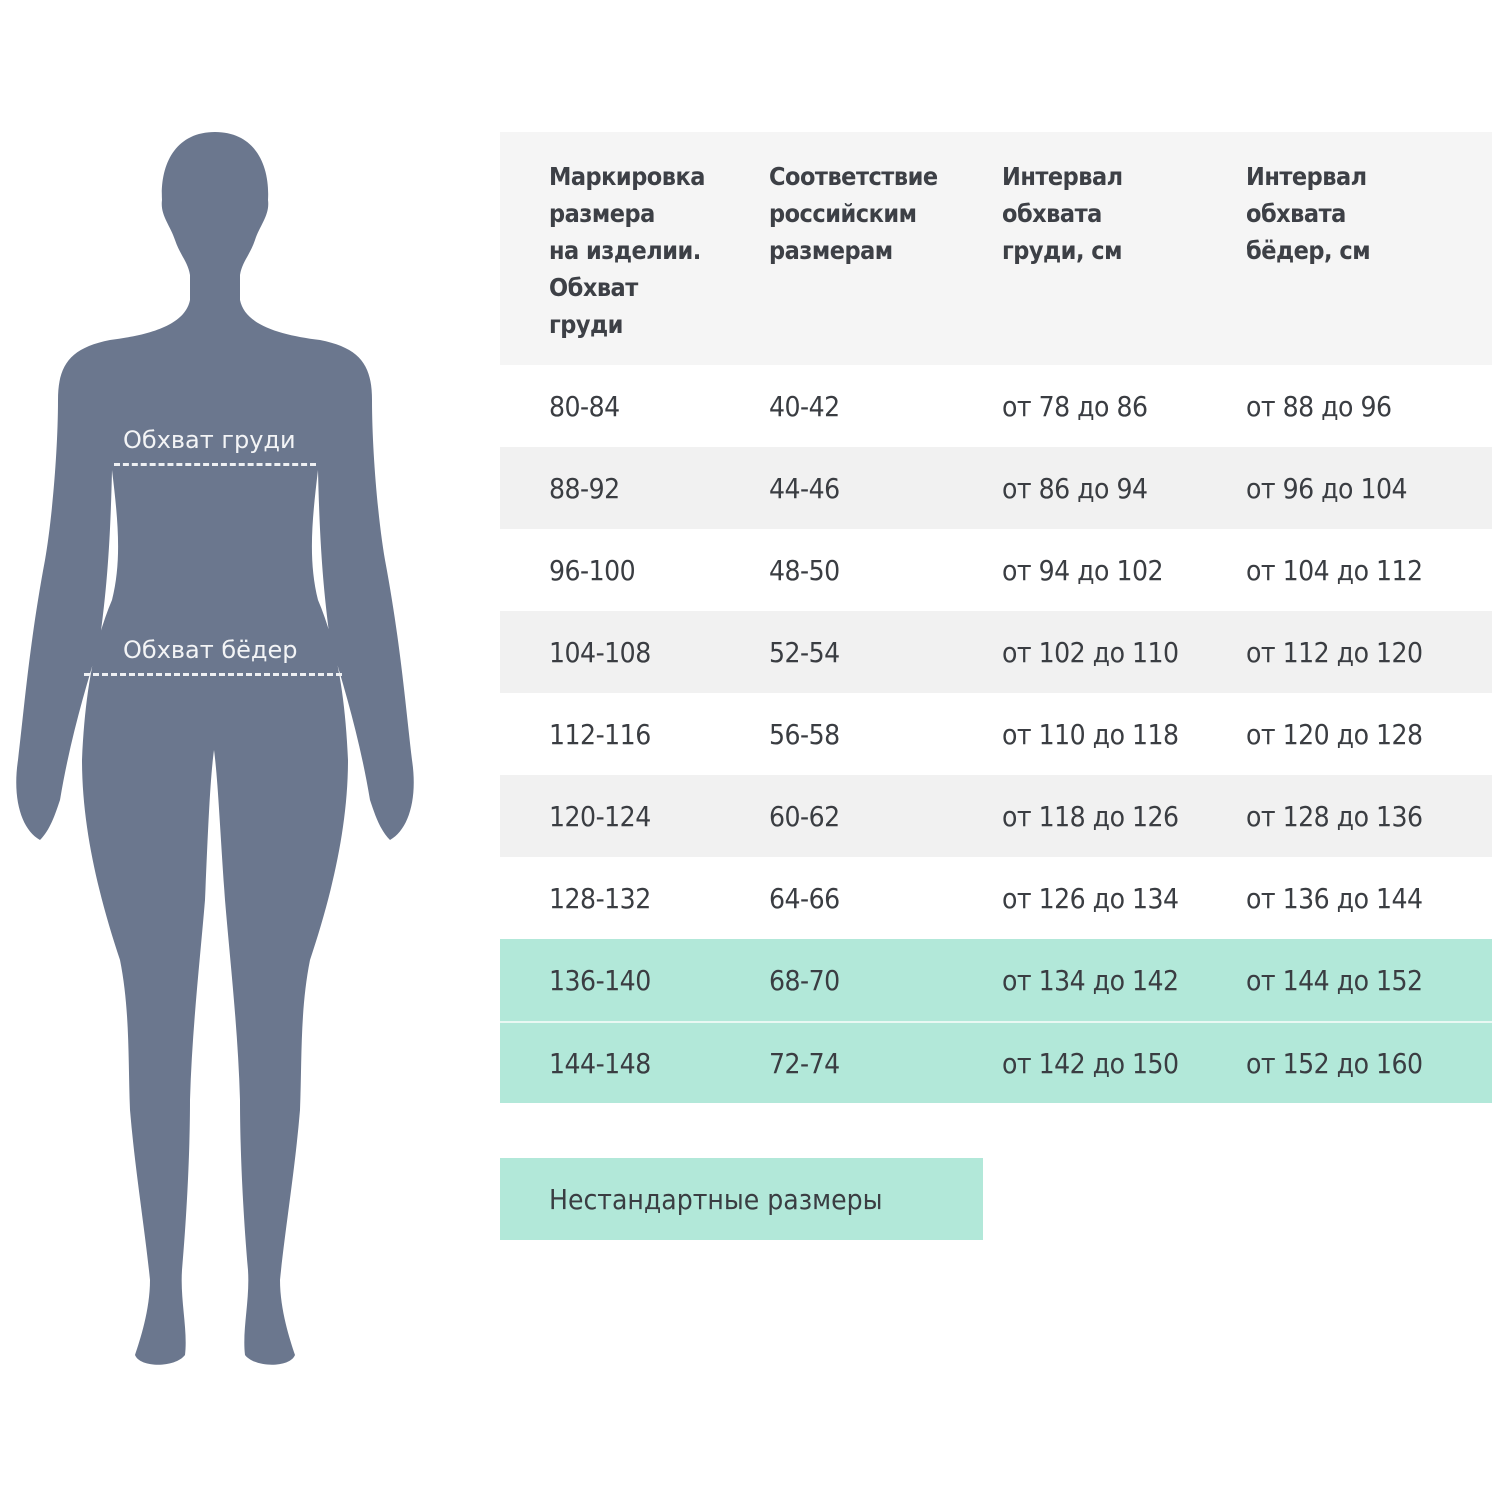 The image size is (1500, 1500). Describe the element at coordinates (213, 674) in the screenshot. I see `hips-line` at that location.